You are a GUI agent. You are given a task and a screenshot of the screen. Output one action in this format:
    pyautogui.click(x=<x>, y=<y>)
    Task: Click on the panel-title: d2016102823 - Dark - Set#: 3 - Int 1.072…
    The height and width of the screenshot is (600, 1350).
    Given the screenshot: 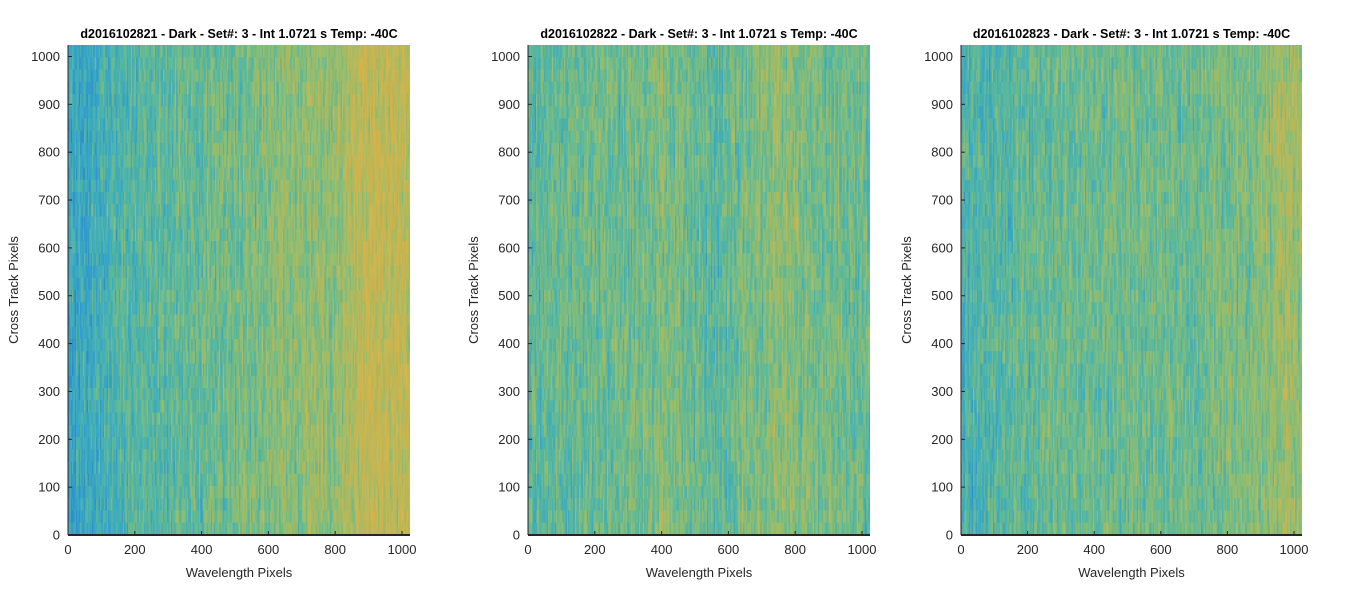 What is the action you would take?
    pyautogui.click(x=1131, y=34)
    